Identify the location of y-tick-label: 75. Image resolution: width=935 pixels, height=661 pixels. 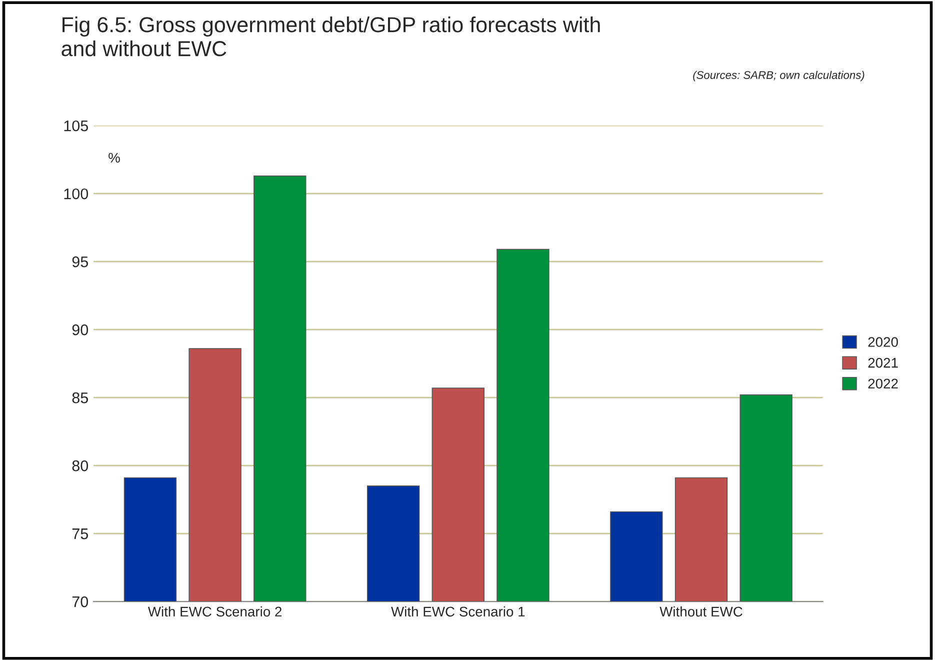
(80, 534).